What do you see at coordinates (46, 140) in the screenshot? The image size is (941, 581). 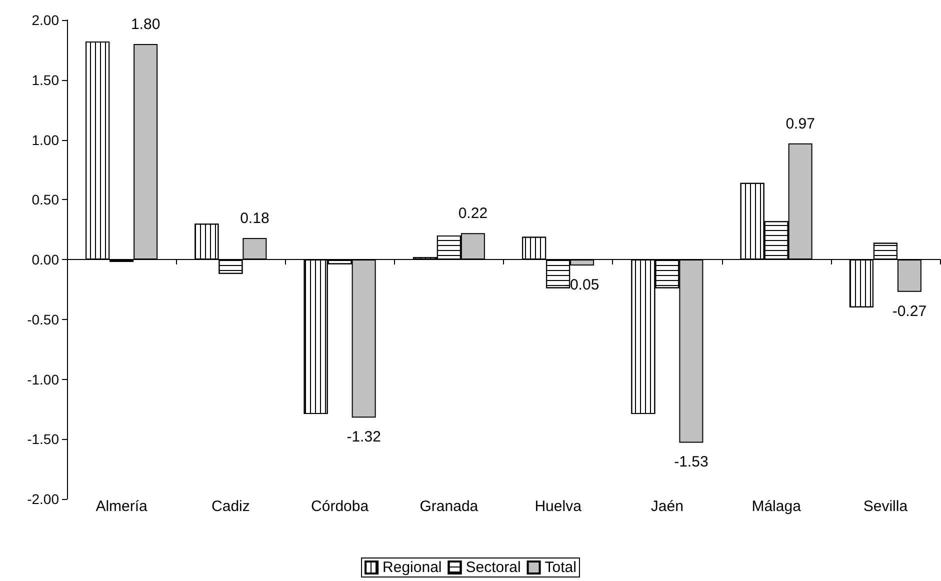 I see `y-tick-label: 1.00` at bounding box center [46, 140].